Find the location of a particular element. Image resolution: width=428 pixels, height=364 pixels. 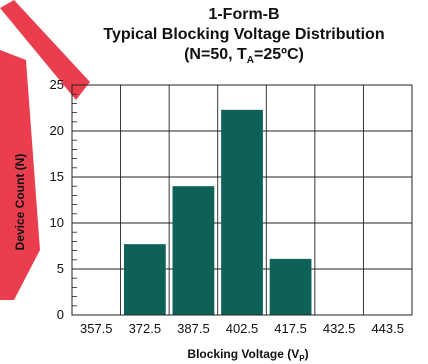

x-axis-label-main: Blocking Voltage (V is located at coordinates (243, 354).